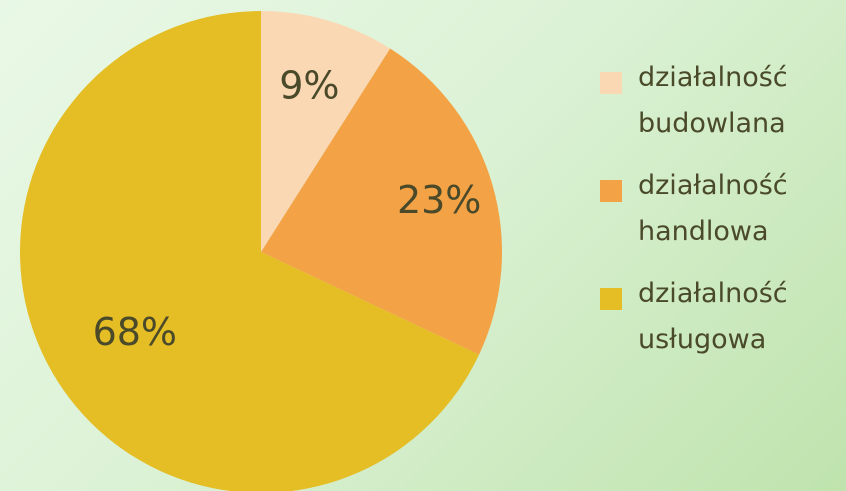 The width and height of the screenshot is (846, 491). I want to click on legend-swatch-handlowa, so click(611, 191).